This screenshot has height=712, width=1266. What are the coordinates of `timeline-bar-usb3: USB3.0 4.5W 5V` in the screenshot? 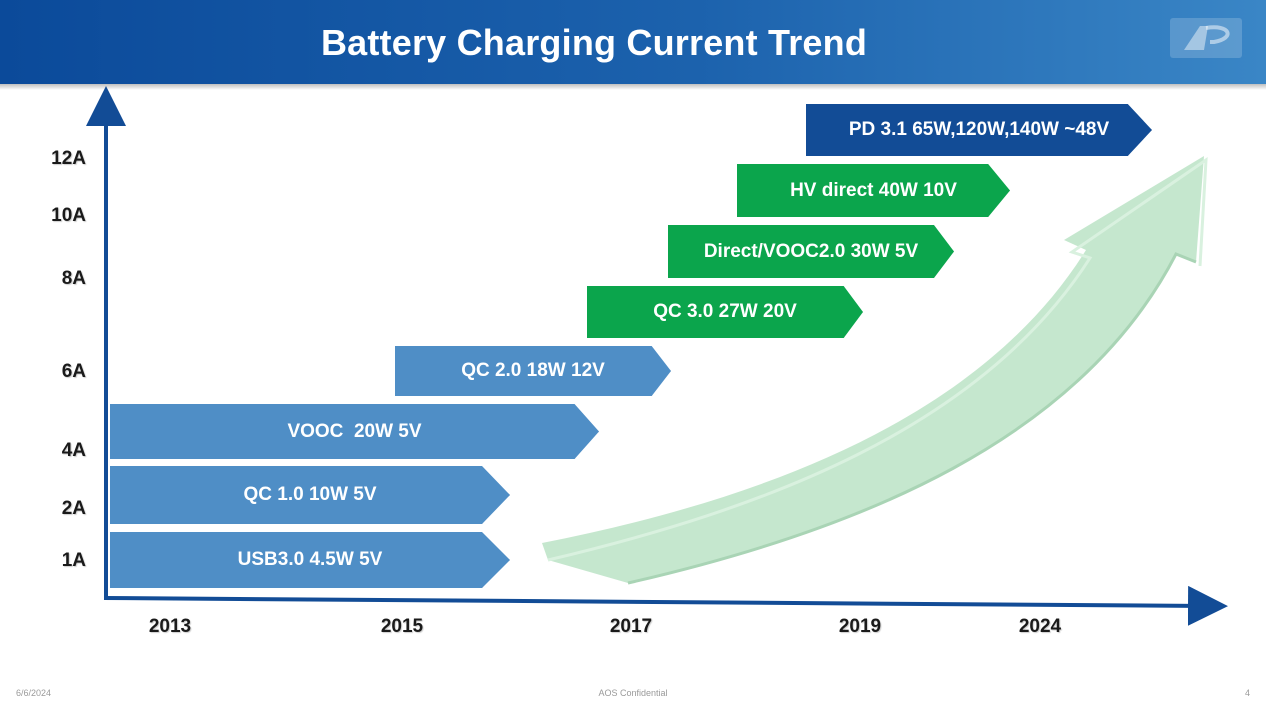 It's located at (310, 560).